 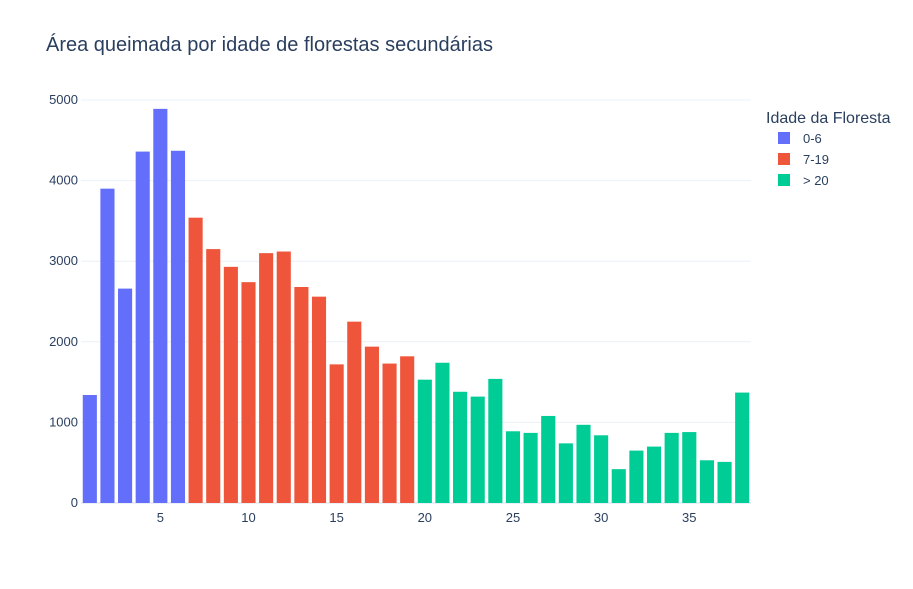 I want to click on legend-label: > 20, so click(x=816, y=180).